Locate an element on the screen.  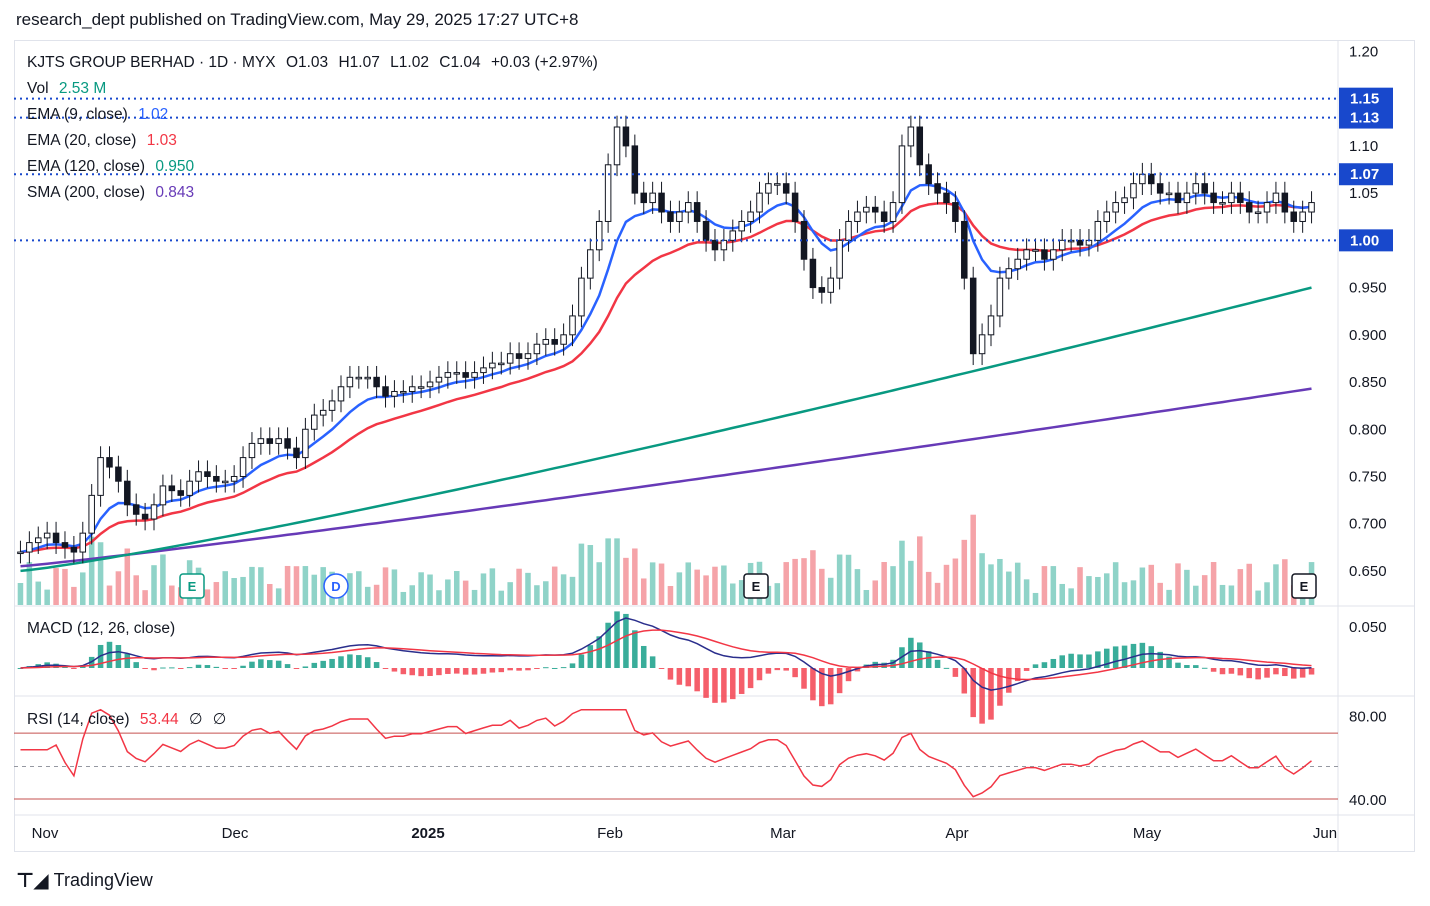
event-marker-label: E is located at coordinates (756, 586).